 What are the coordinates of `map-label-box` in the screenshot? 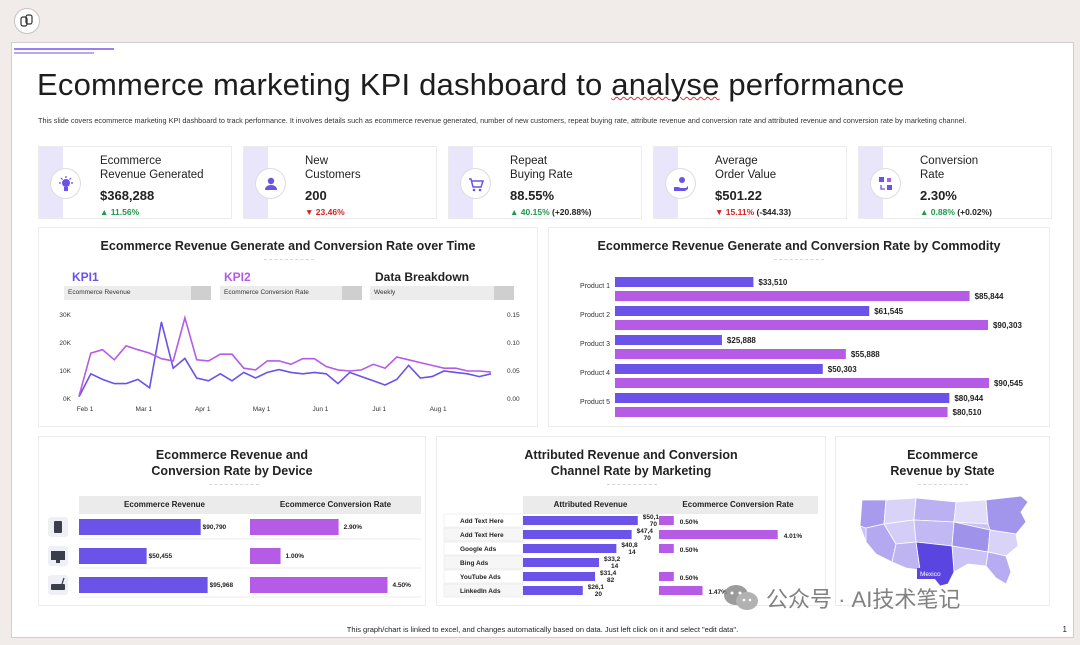 It's located at (931, 573).